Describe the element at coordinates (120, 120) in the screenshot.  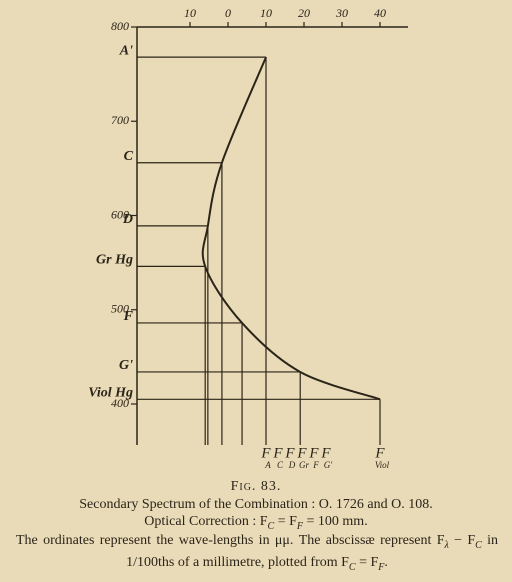
I see `y-tick-label: 700` at that location.